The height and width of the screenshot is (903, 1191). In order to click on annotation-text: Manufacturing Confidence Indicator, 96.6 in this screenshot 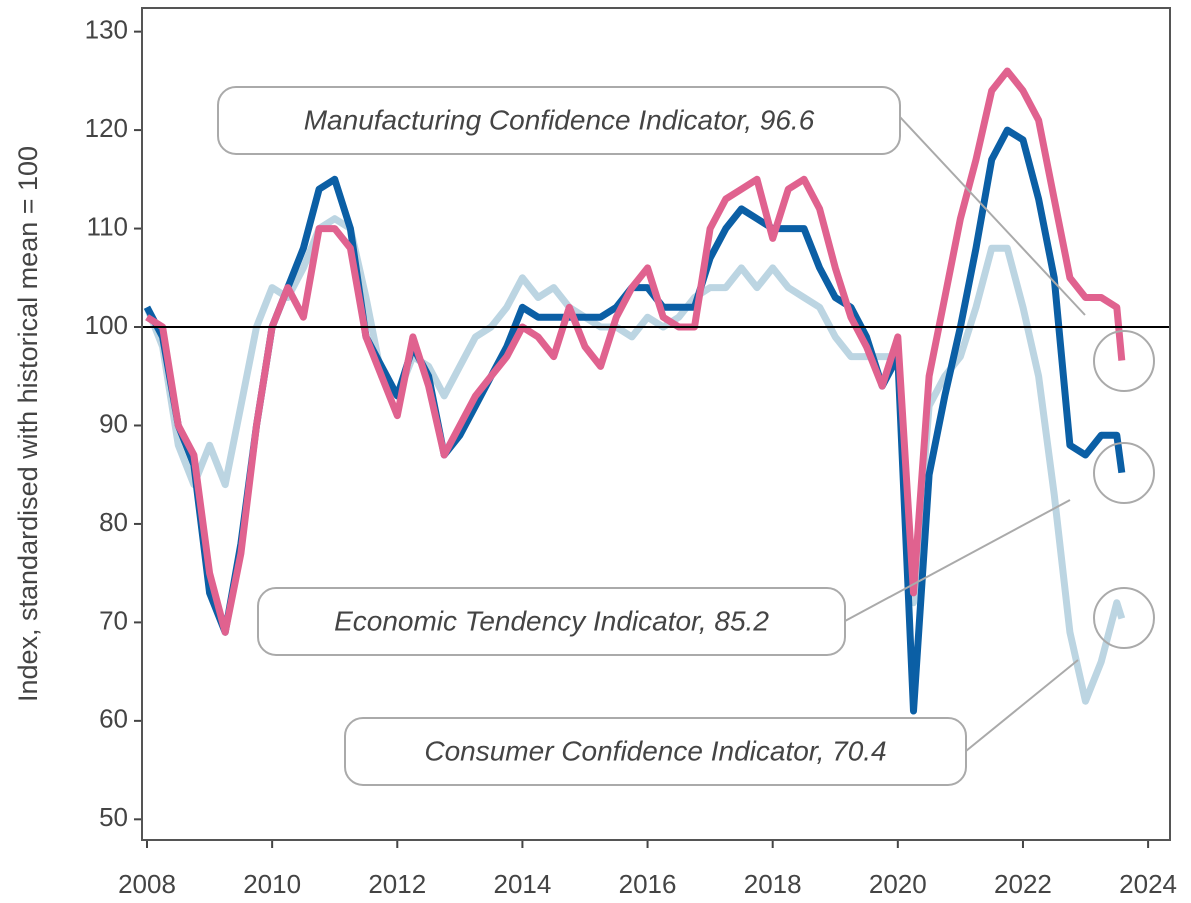, I will do `click(559, 119)`.